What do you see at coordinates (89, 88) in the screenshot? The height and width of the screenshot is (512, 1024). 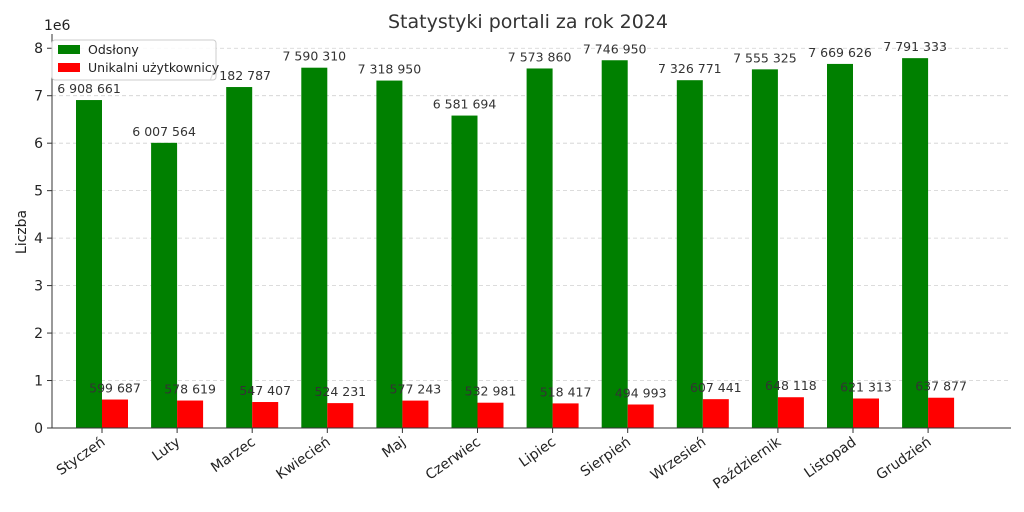 I see `data-label-odslony: 6 908 661` at bounding box center [89, 88].